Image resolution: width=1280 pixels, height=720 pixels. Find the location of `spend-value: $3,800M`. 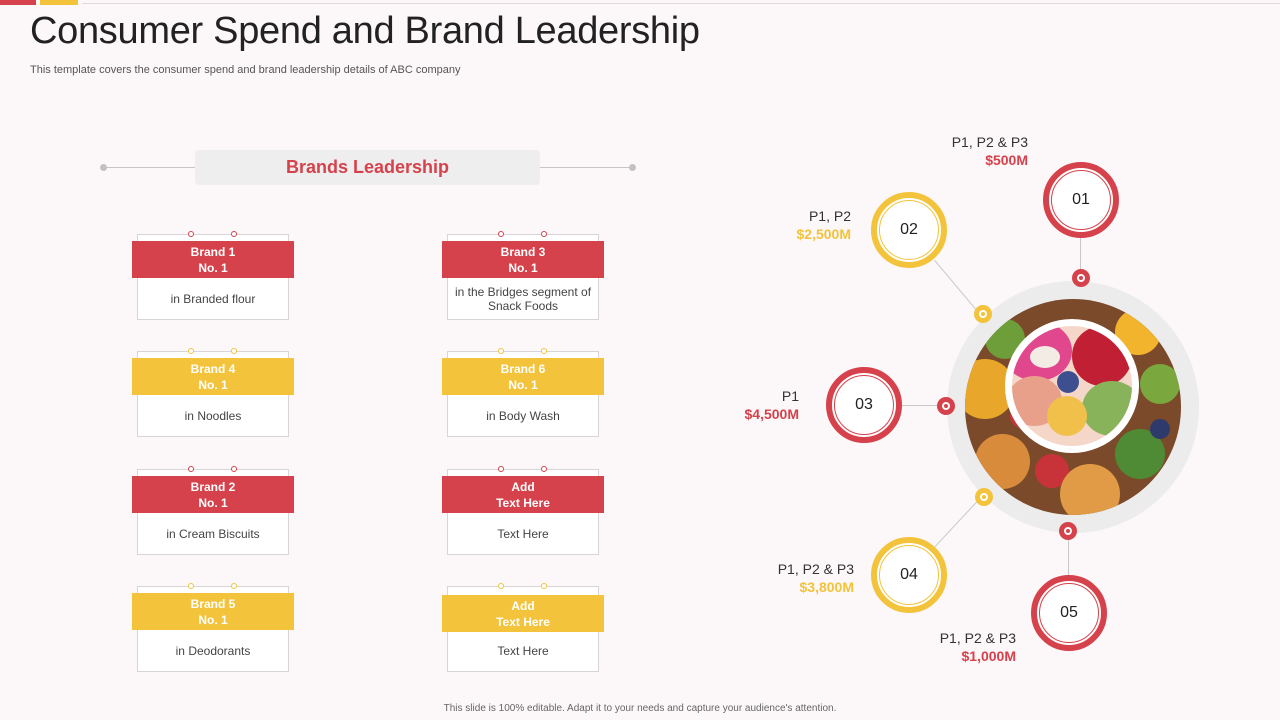

spend-value: $3,800M is located at coordinates (826, 587).